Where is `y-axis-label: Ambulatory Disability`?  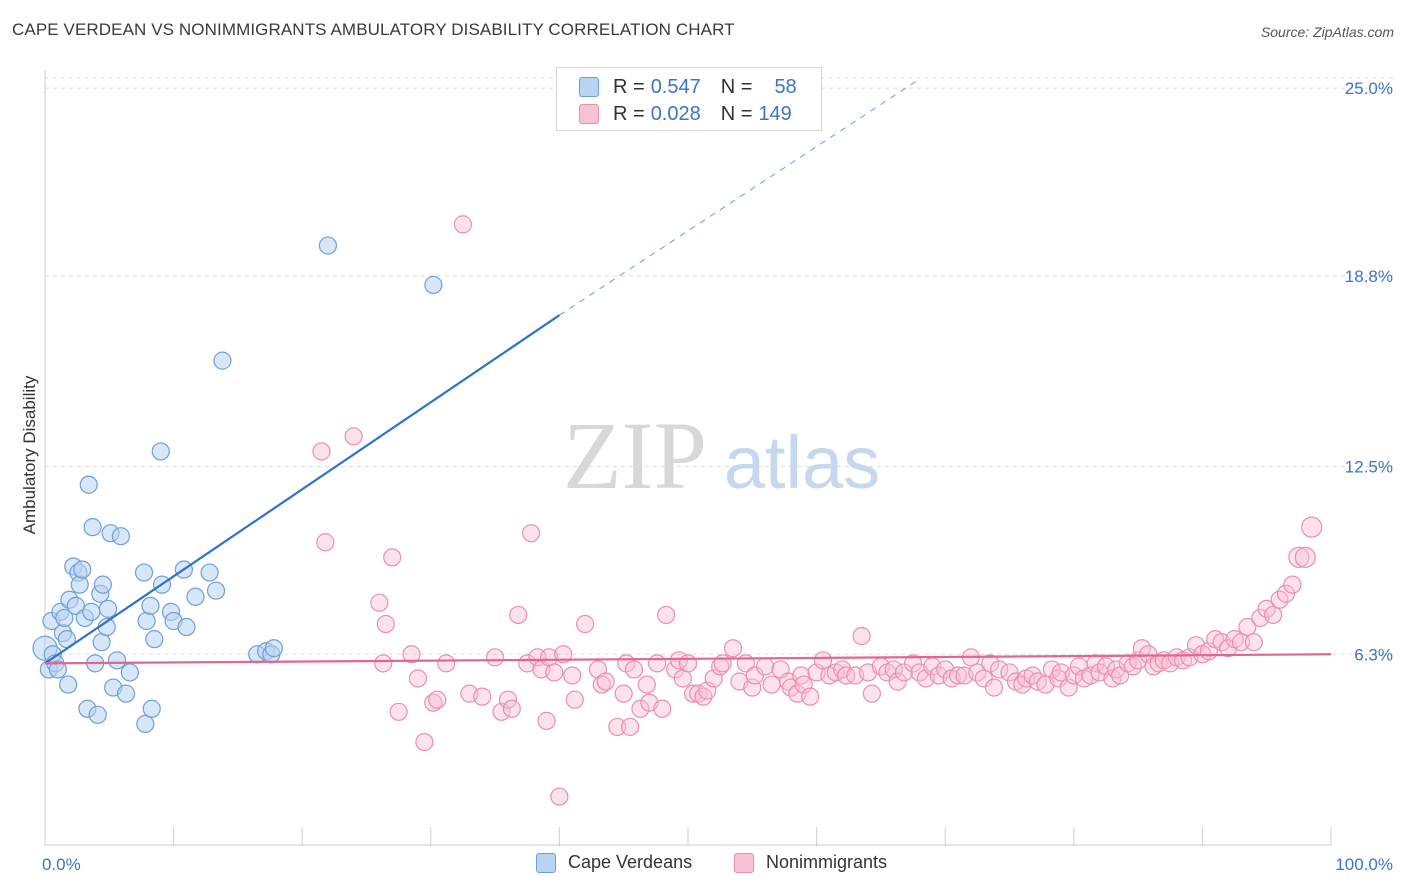 y-axis-label: Ambulatory Disability is located at coordinates (29, 455).